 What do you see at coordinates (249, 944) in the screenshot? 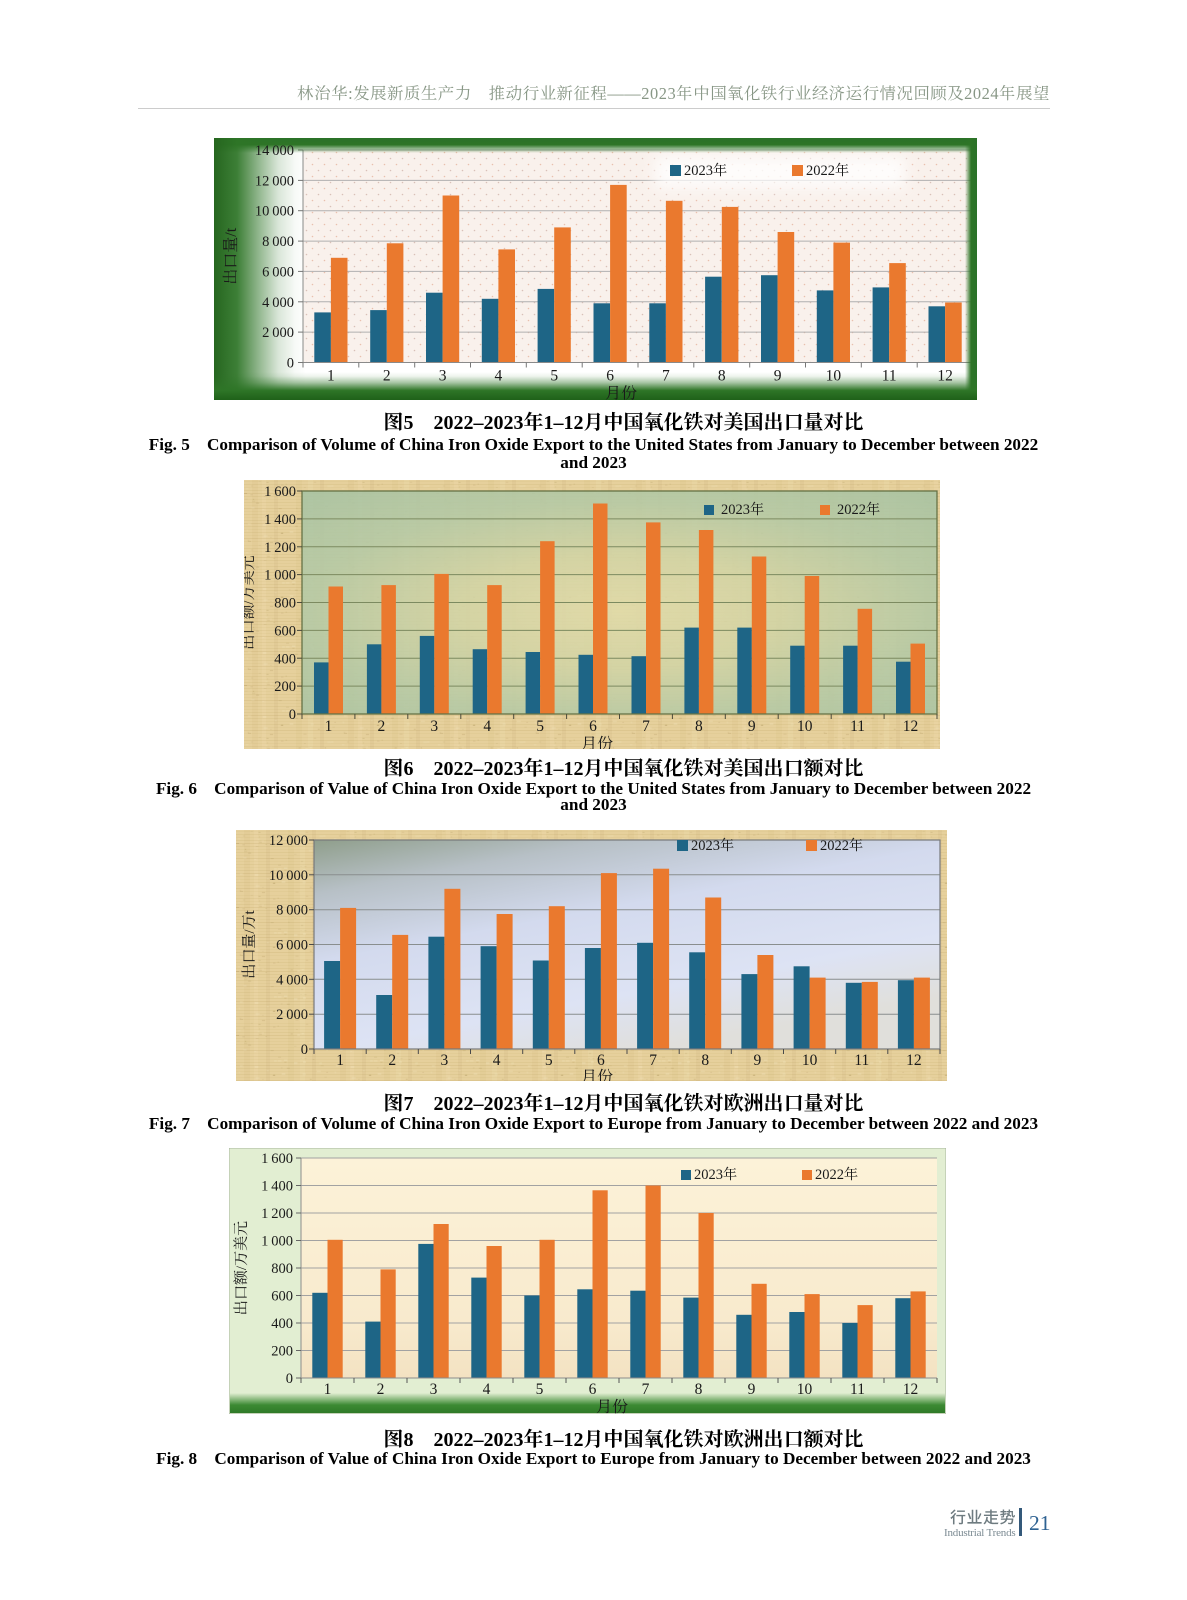
I see `svg-text: 出口量/万t` at bounding box center [249, 944].